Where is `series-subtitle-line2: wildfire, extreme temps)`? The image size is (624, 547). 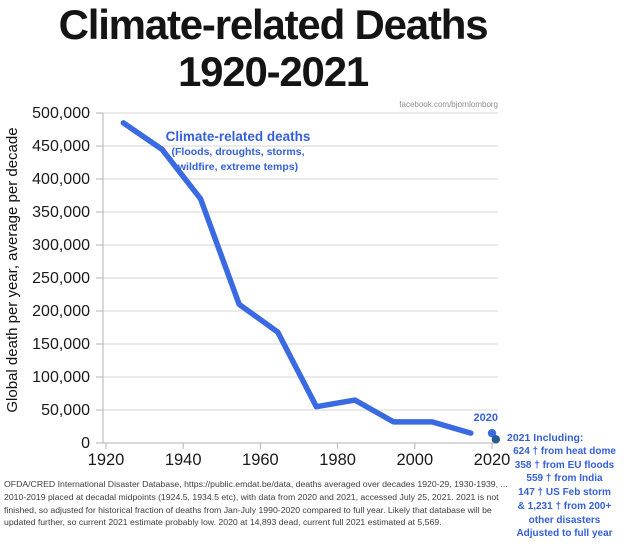
series-subtitle-line2: wildfire, extreme temps) is located at coordinates (238, 166).